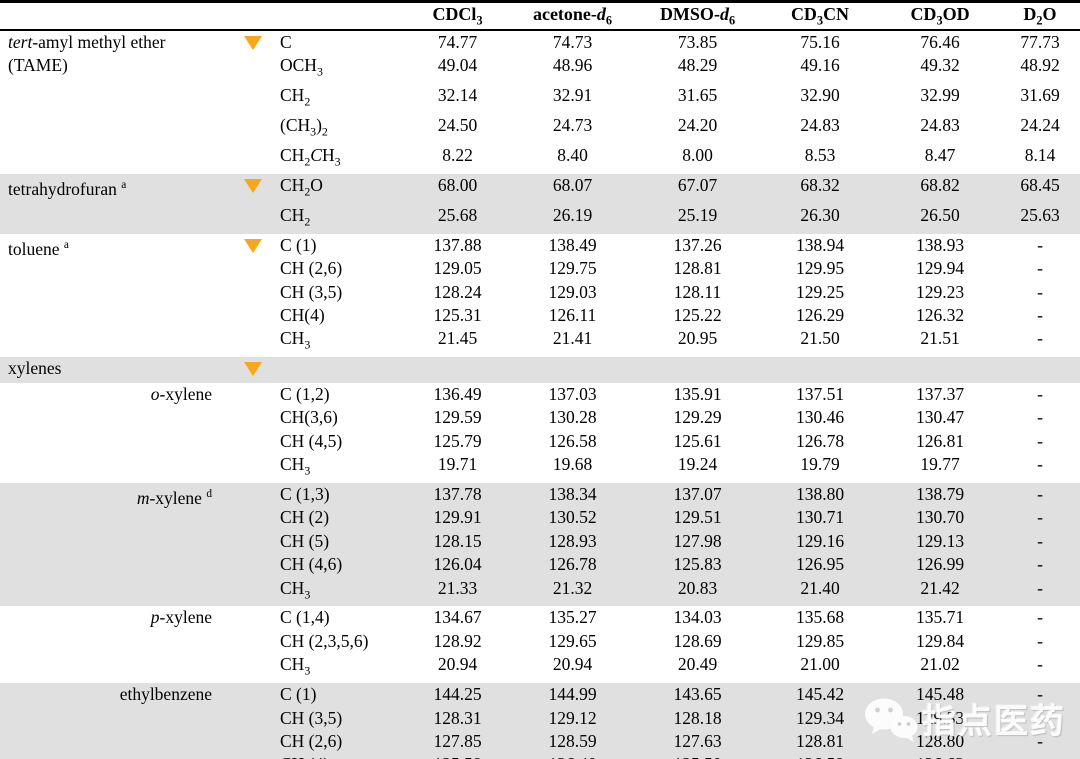 This screenshot has height=759, width=1080. Describe the element at coordinates (820, 65) in the screenshot. I see `value-cell: 49.16` at that location.